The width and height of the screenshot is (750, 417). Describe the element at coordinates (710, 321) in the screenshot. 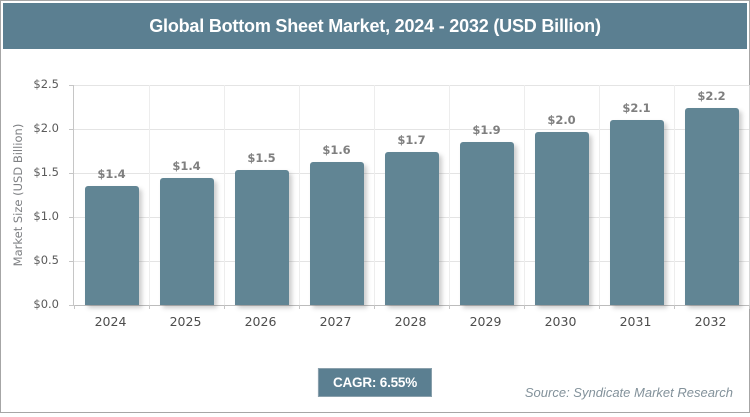

I see `x-axis-label-2032: 2032` at that location.